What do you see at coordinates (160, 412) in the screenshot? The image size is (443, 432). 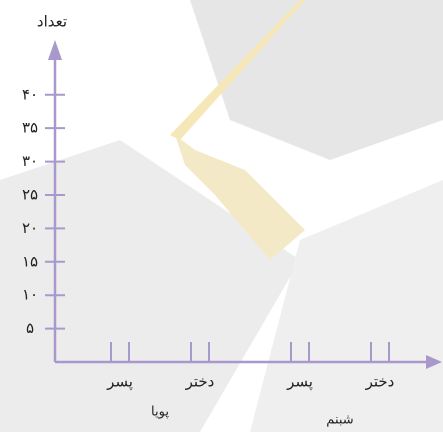 I see `group-label: پویا` at bounding box center [160, 412].